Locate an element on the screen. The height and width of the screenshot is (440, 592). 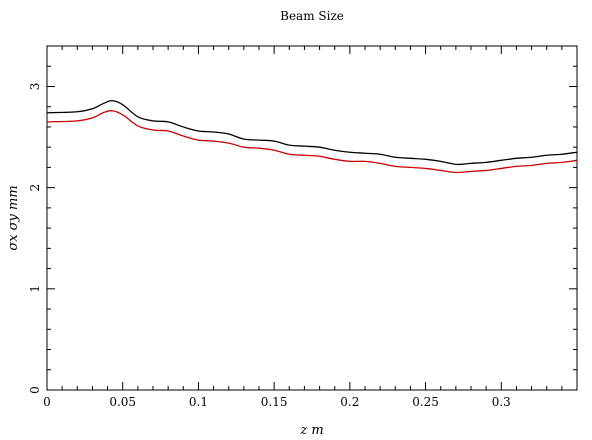
x-tick-label: 0.15 is located at coordinates (274, 402).